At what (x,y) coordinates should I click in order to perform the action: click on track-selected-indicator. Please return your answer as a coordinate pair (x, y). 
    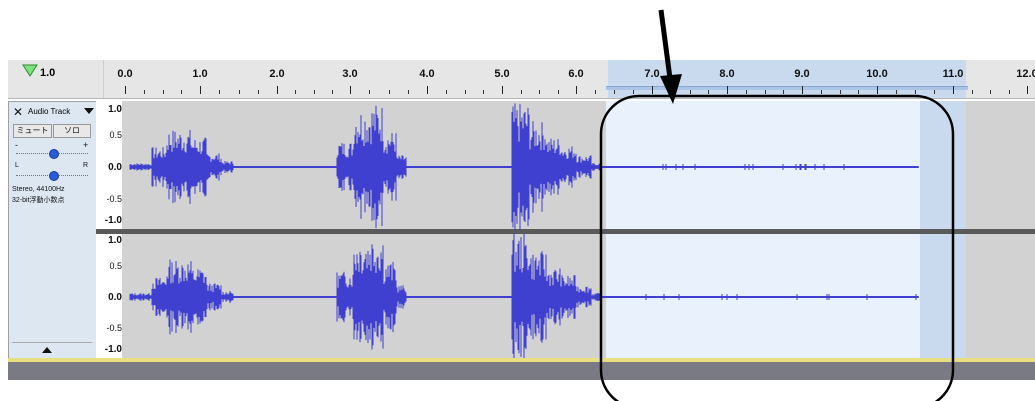
    Looking at the image, I should click on (521, 360).